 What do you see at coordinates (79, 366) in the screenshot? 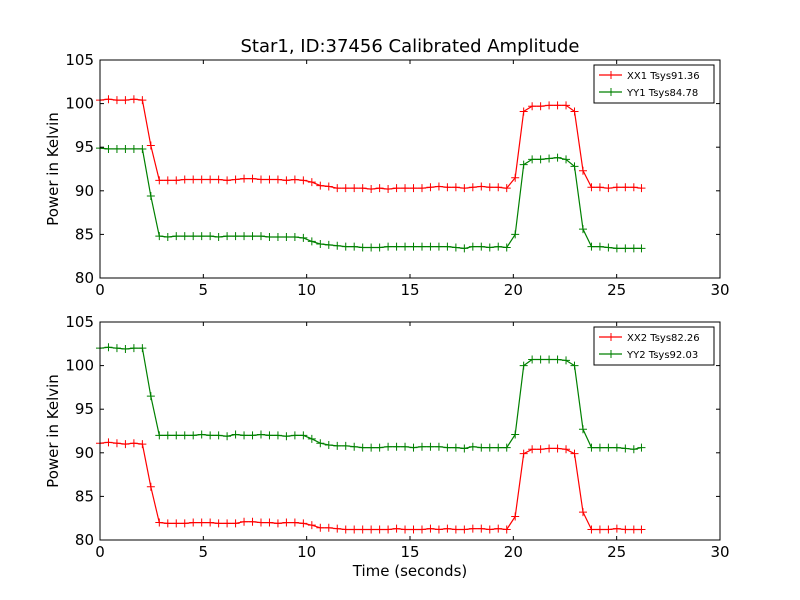
I see `y-tick-label: 100` at bounding box center [79, 366].